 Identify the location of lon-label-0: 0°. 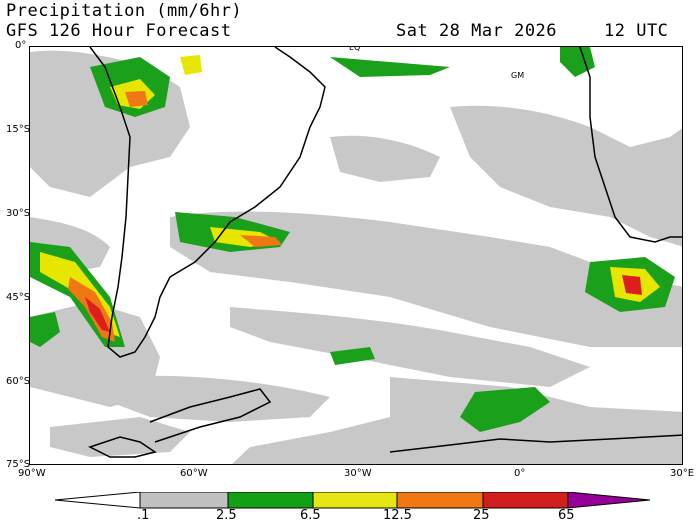
(520, 473).